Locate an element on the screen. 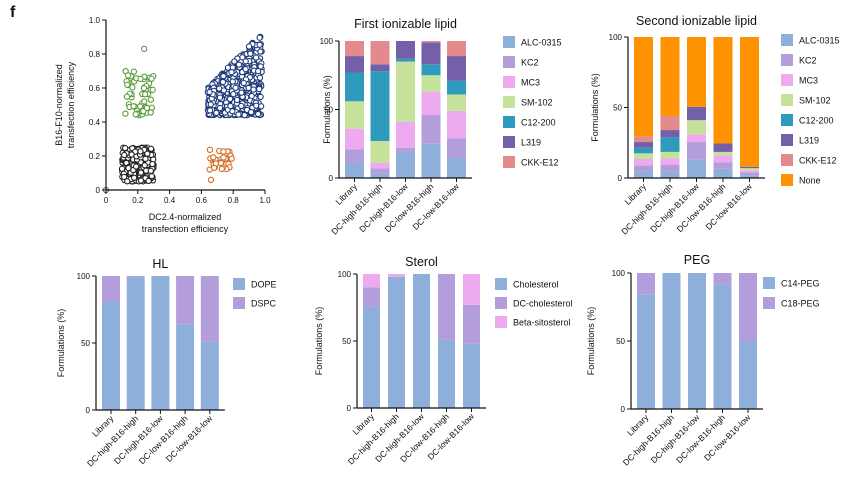 The image size is (852, 480). y-tick-label: 0.8 is located at coordinates (95, 54).